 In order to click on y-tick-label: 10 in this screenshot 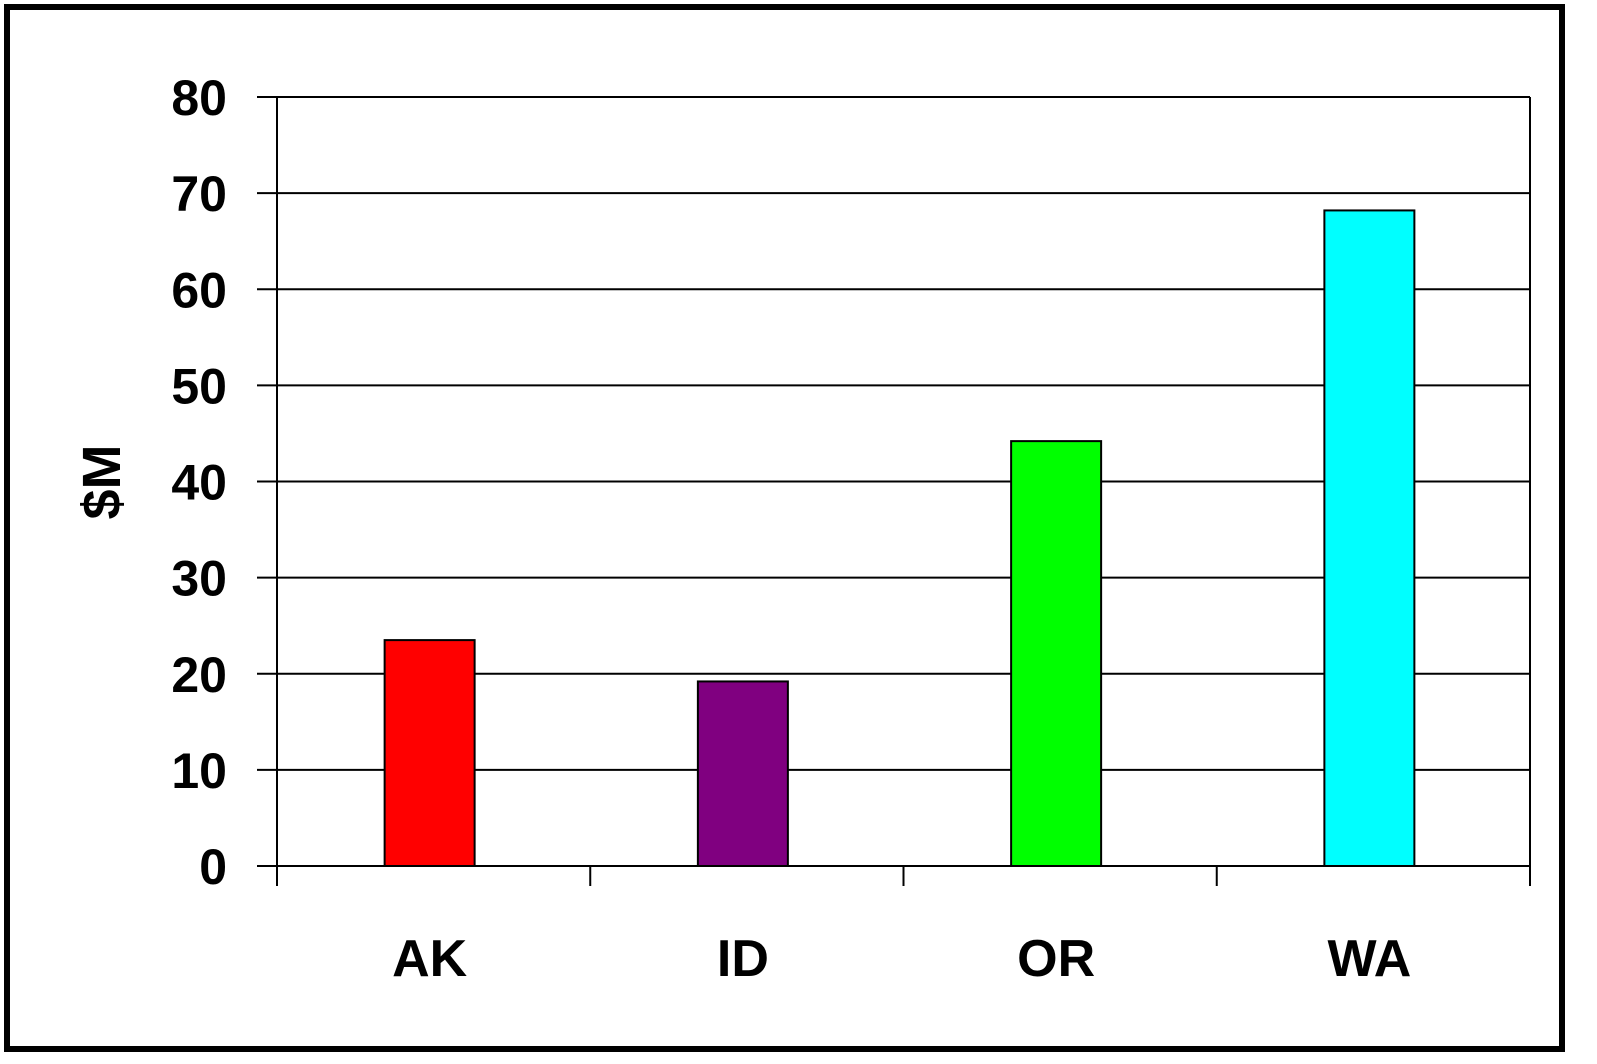, I will do `click(199, 771)`.